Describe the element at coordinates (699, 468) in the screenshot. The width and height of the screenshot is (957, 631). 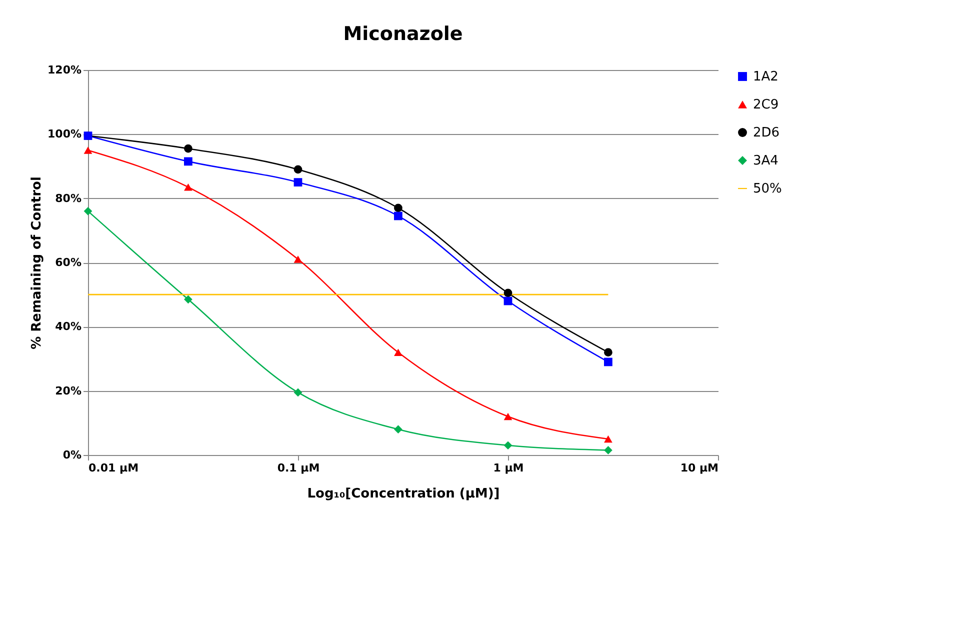
I see `x-tick-label: 10 µM` at that location.